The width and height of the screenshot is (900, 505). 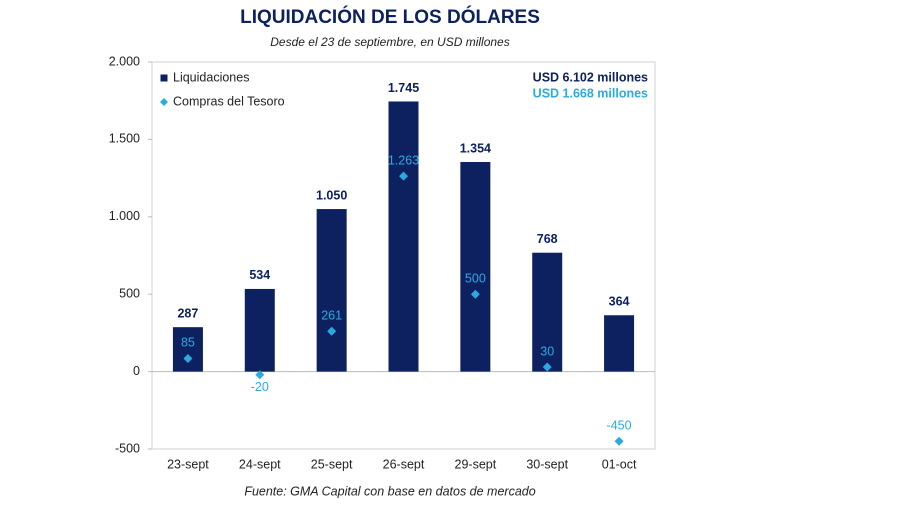 I want to click on y-tick-label: 1.000, so click(x=124, y=216).